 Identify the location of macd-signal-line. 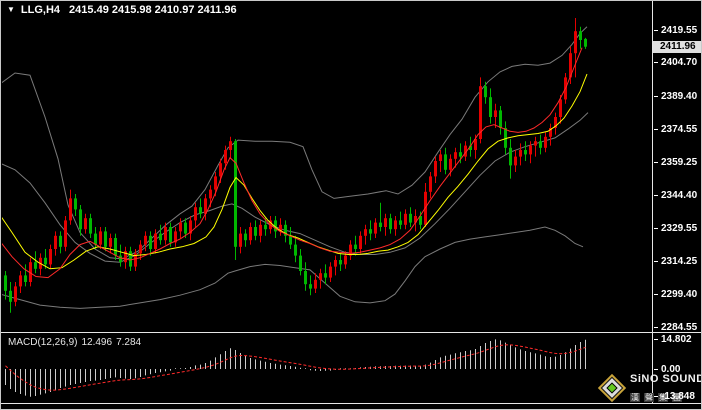
(295, 367).